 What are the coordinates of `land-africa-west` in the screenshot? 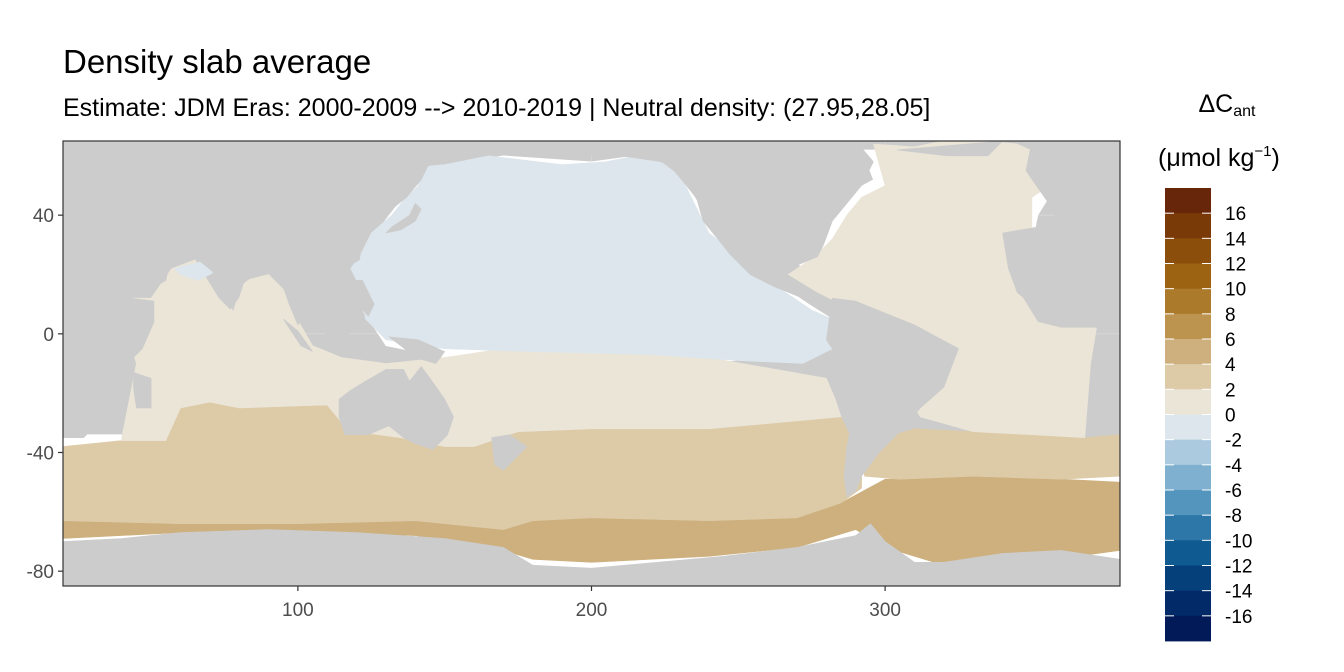 It's located at (1061, 273).